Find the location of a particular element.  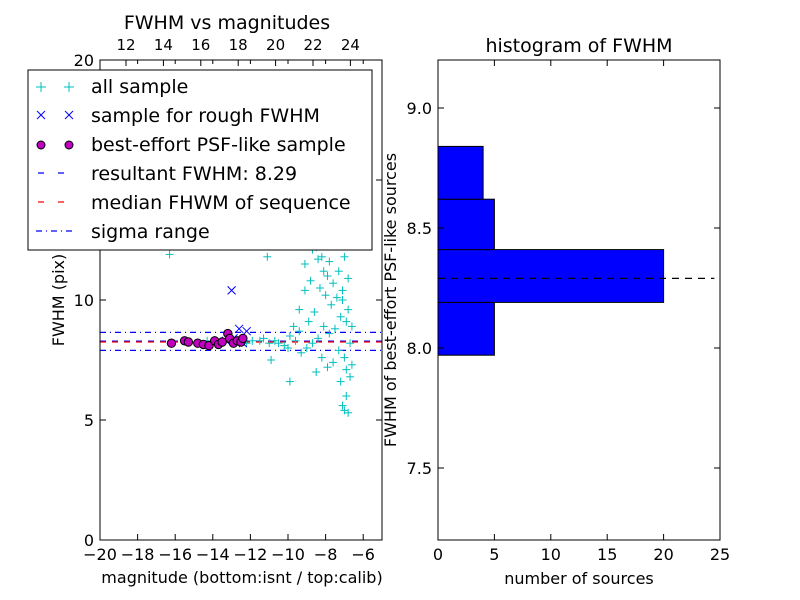

histogram-y-tick-label: 7.5 is located at coordinates (419, 468).